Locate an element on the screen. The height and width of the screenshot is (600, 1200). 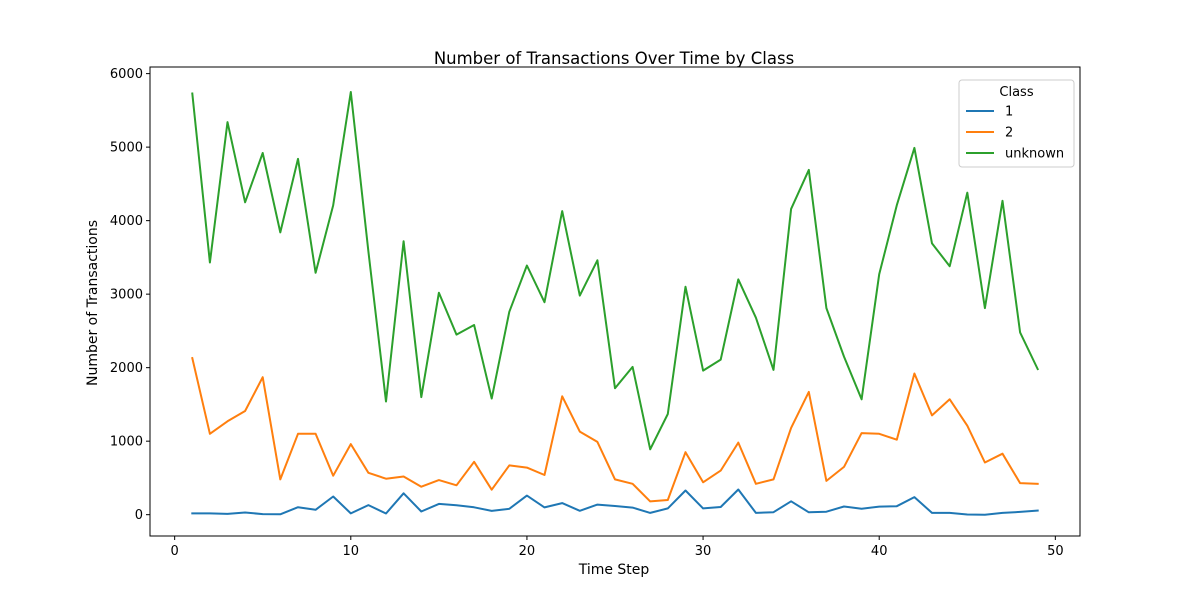
legend-box is located at coordinates (1016, 123).